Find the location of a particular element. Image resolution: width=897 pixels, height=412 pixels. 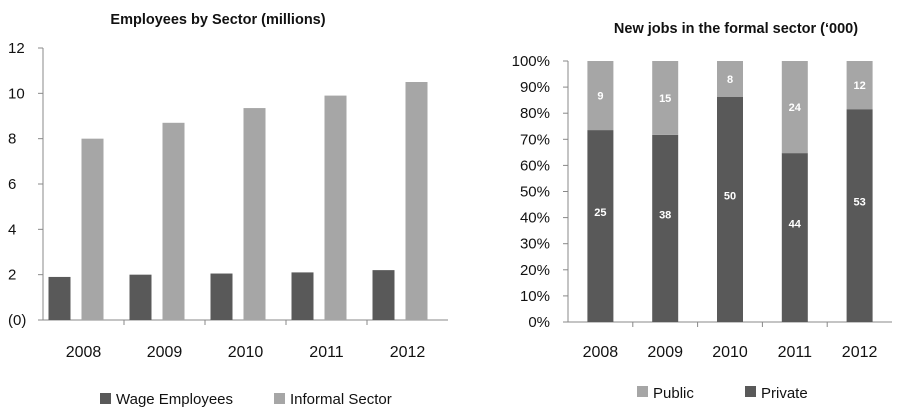

legend-label: Wage Employees is located at coordinates (174, 399).